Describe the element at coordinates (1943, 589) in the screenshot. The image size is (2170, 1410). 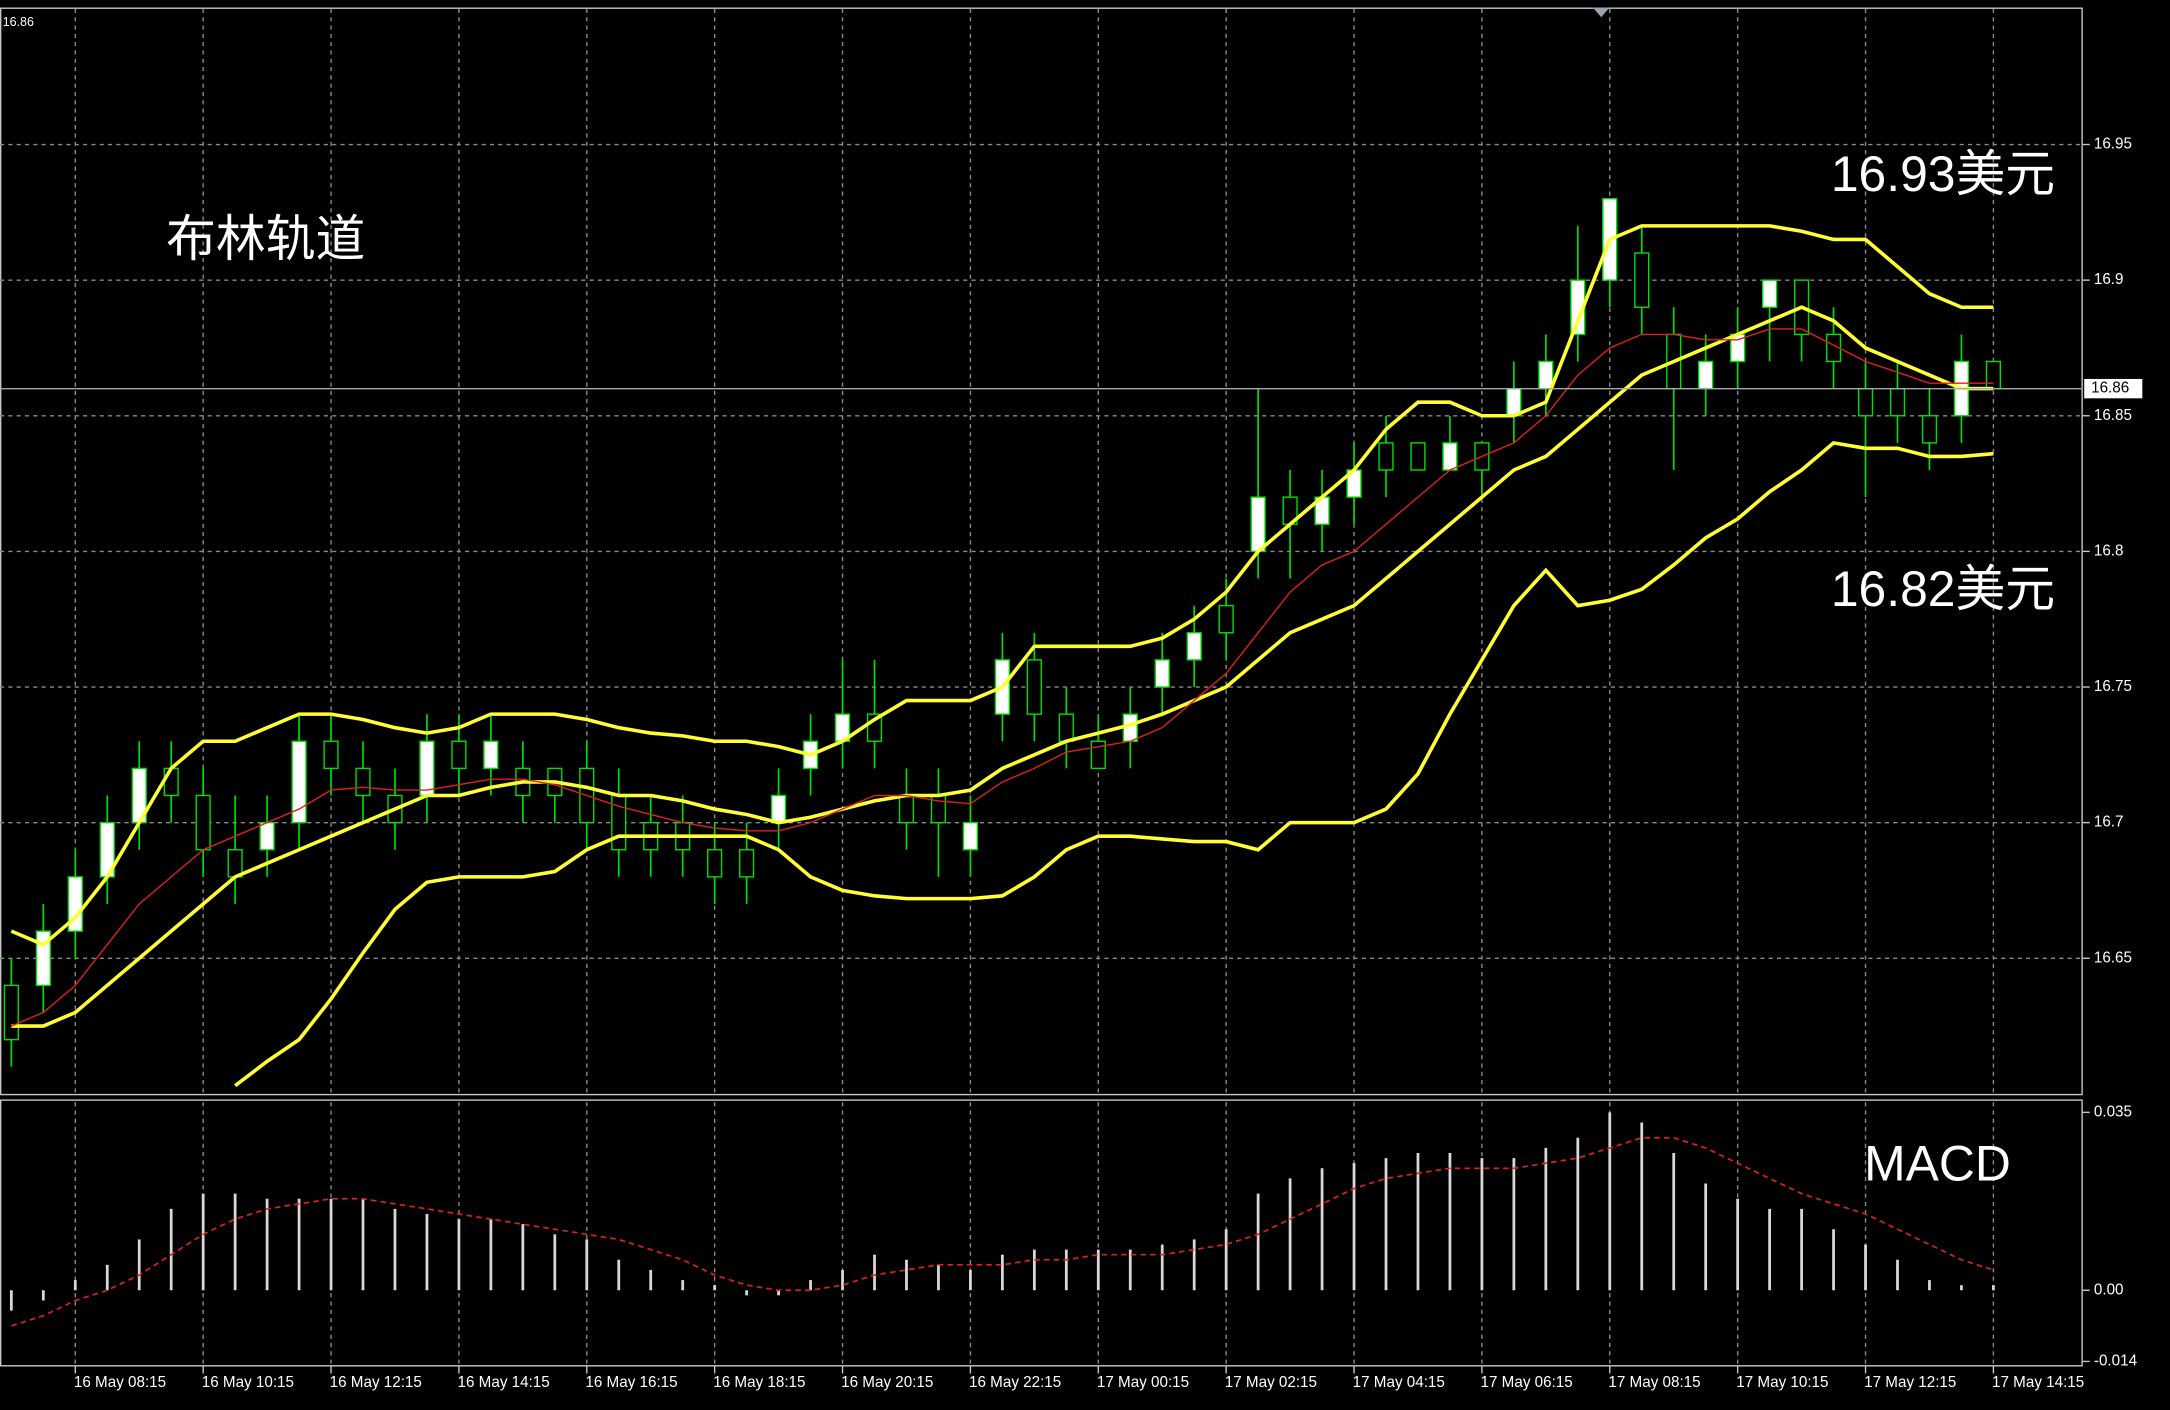
I see `annotation: 16.82美元` at that location.